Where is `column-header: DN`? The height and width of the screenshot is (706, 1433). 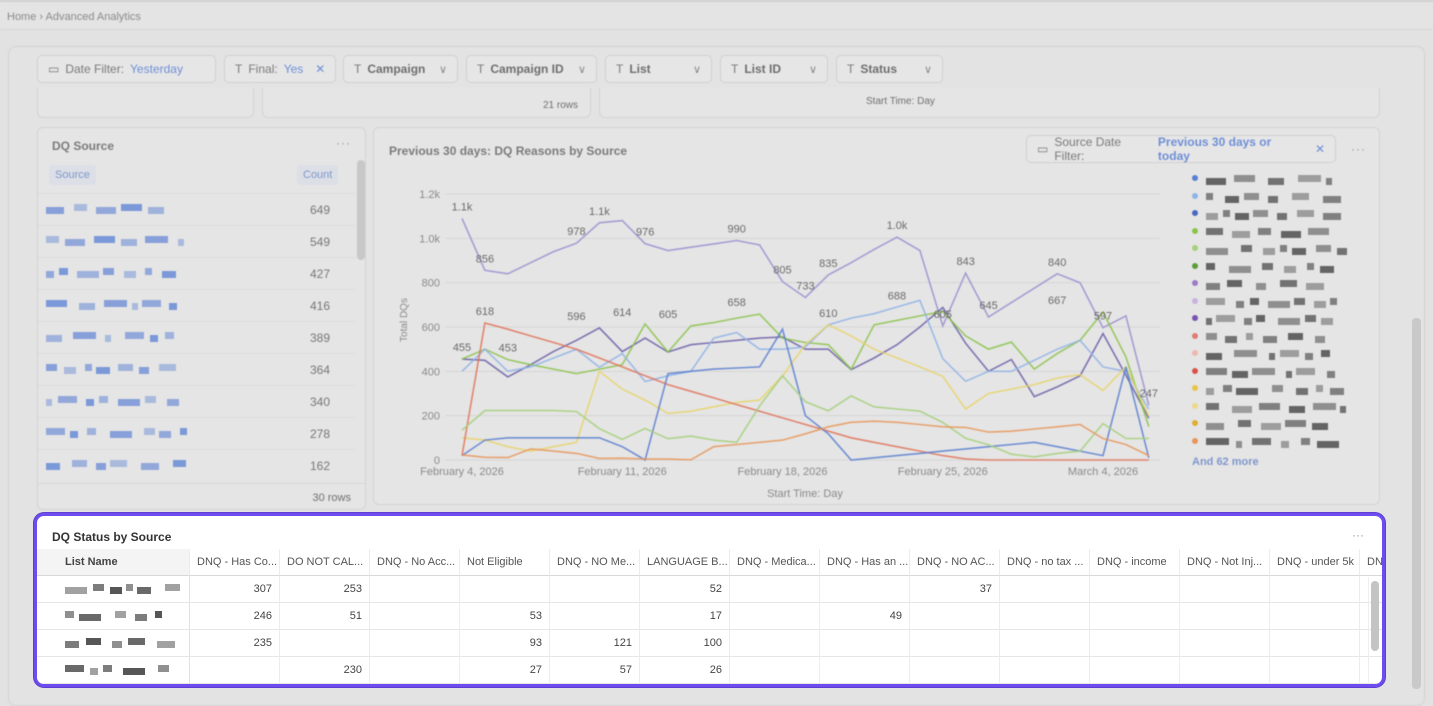
column-header: DN is located at coordinates (1371, 562).